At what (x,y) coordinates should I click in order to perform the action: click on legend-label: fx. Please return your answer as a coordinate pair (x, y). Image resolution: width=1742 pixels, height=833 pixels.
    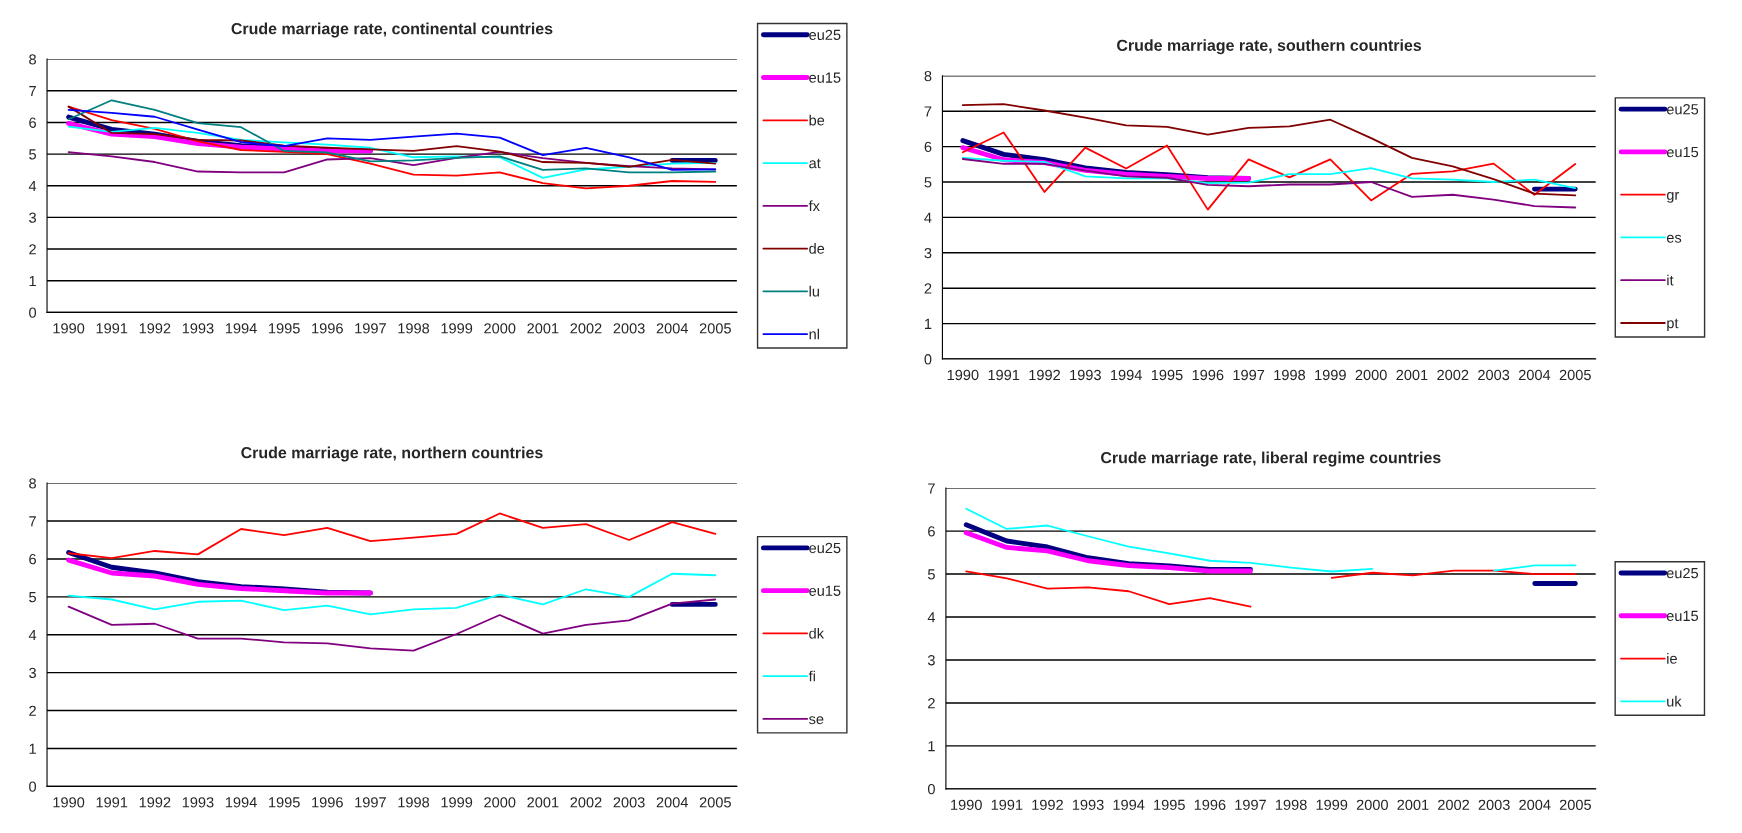
    Looking at the image, I should click on (814, 205).